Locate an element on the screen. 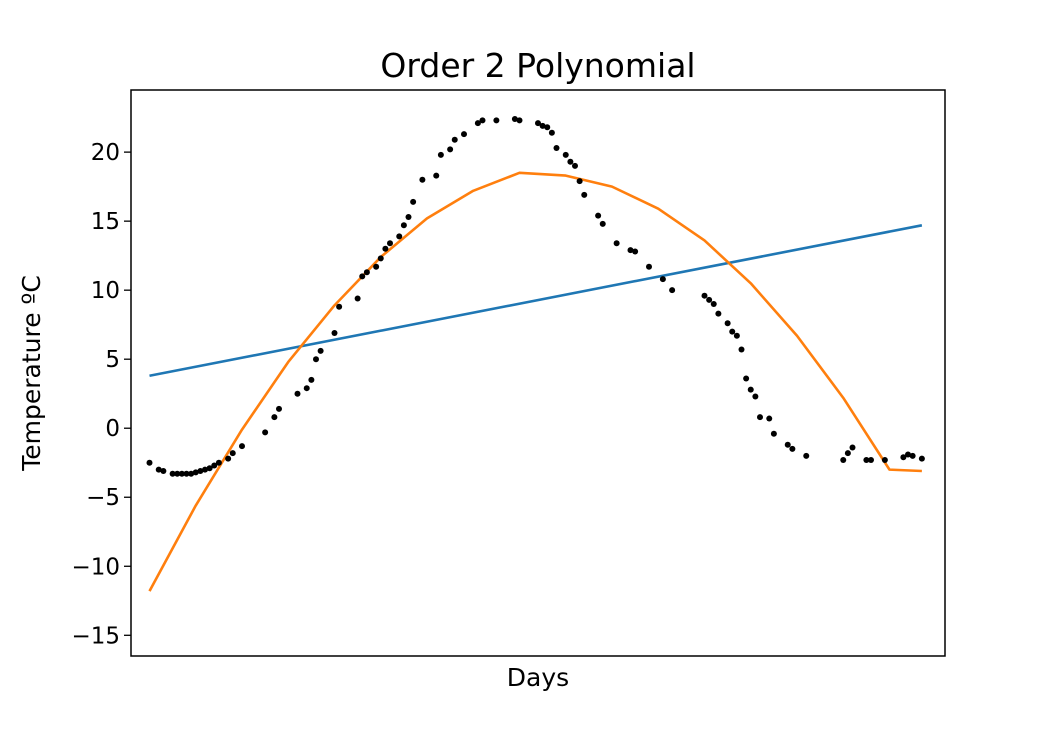 The height and width of the screenshot is (750, 1050). y-tick-label: 5 is located at coordinates (112, 360).